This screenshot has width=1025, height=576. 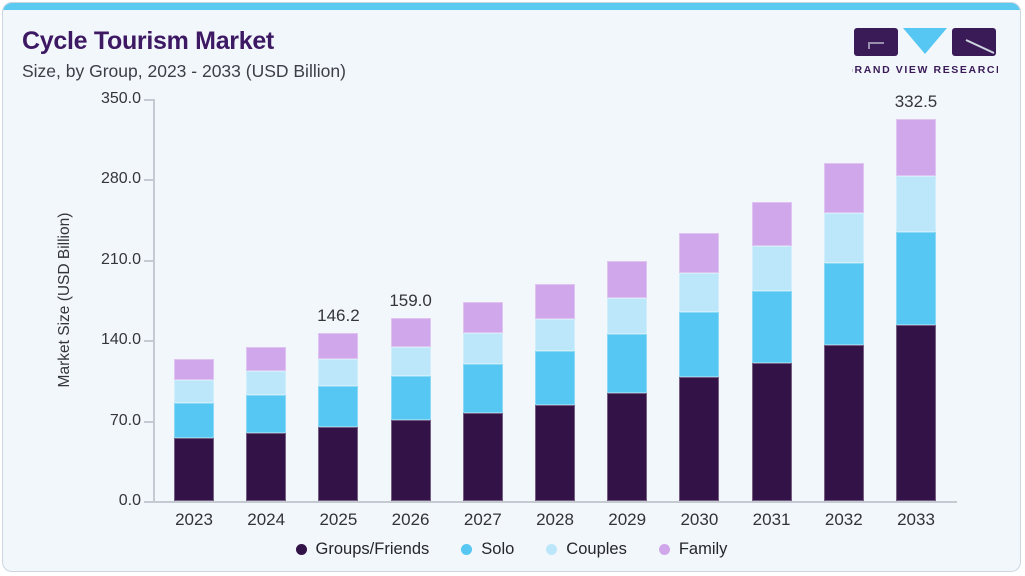 What do you see at coordinates (266, 519) in the screenshot?
I see `x-tick-label-2024: 2024` at bounding box center [266, 519].